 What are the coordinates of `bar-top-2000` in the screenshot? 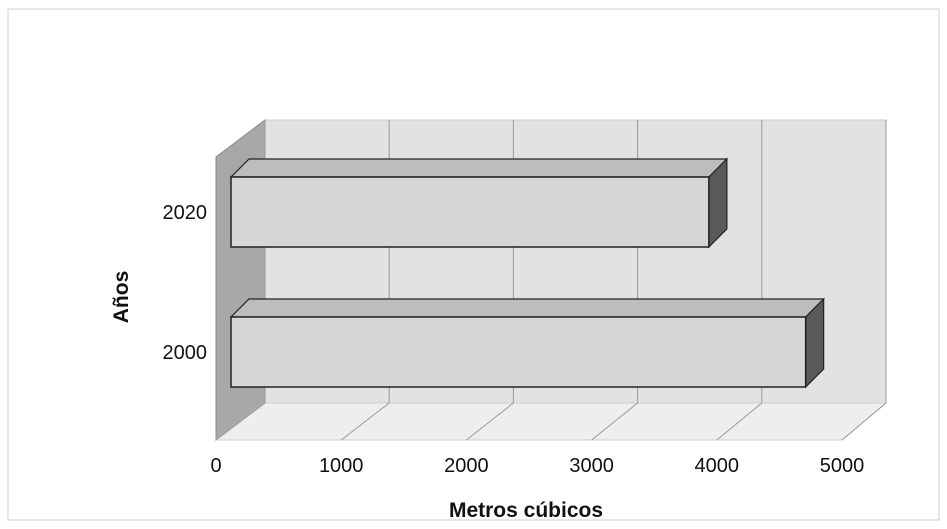 It's located at (527, 308).